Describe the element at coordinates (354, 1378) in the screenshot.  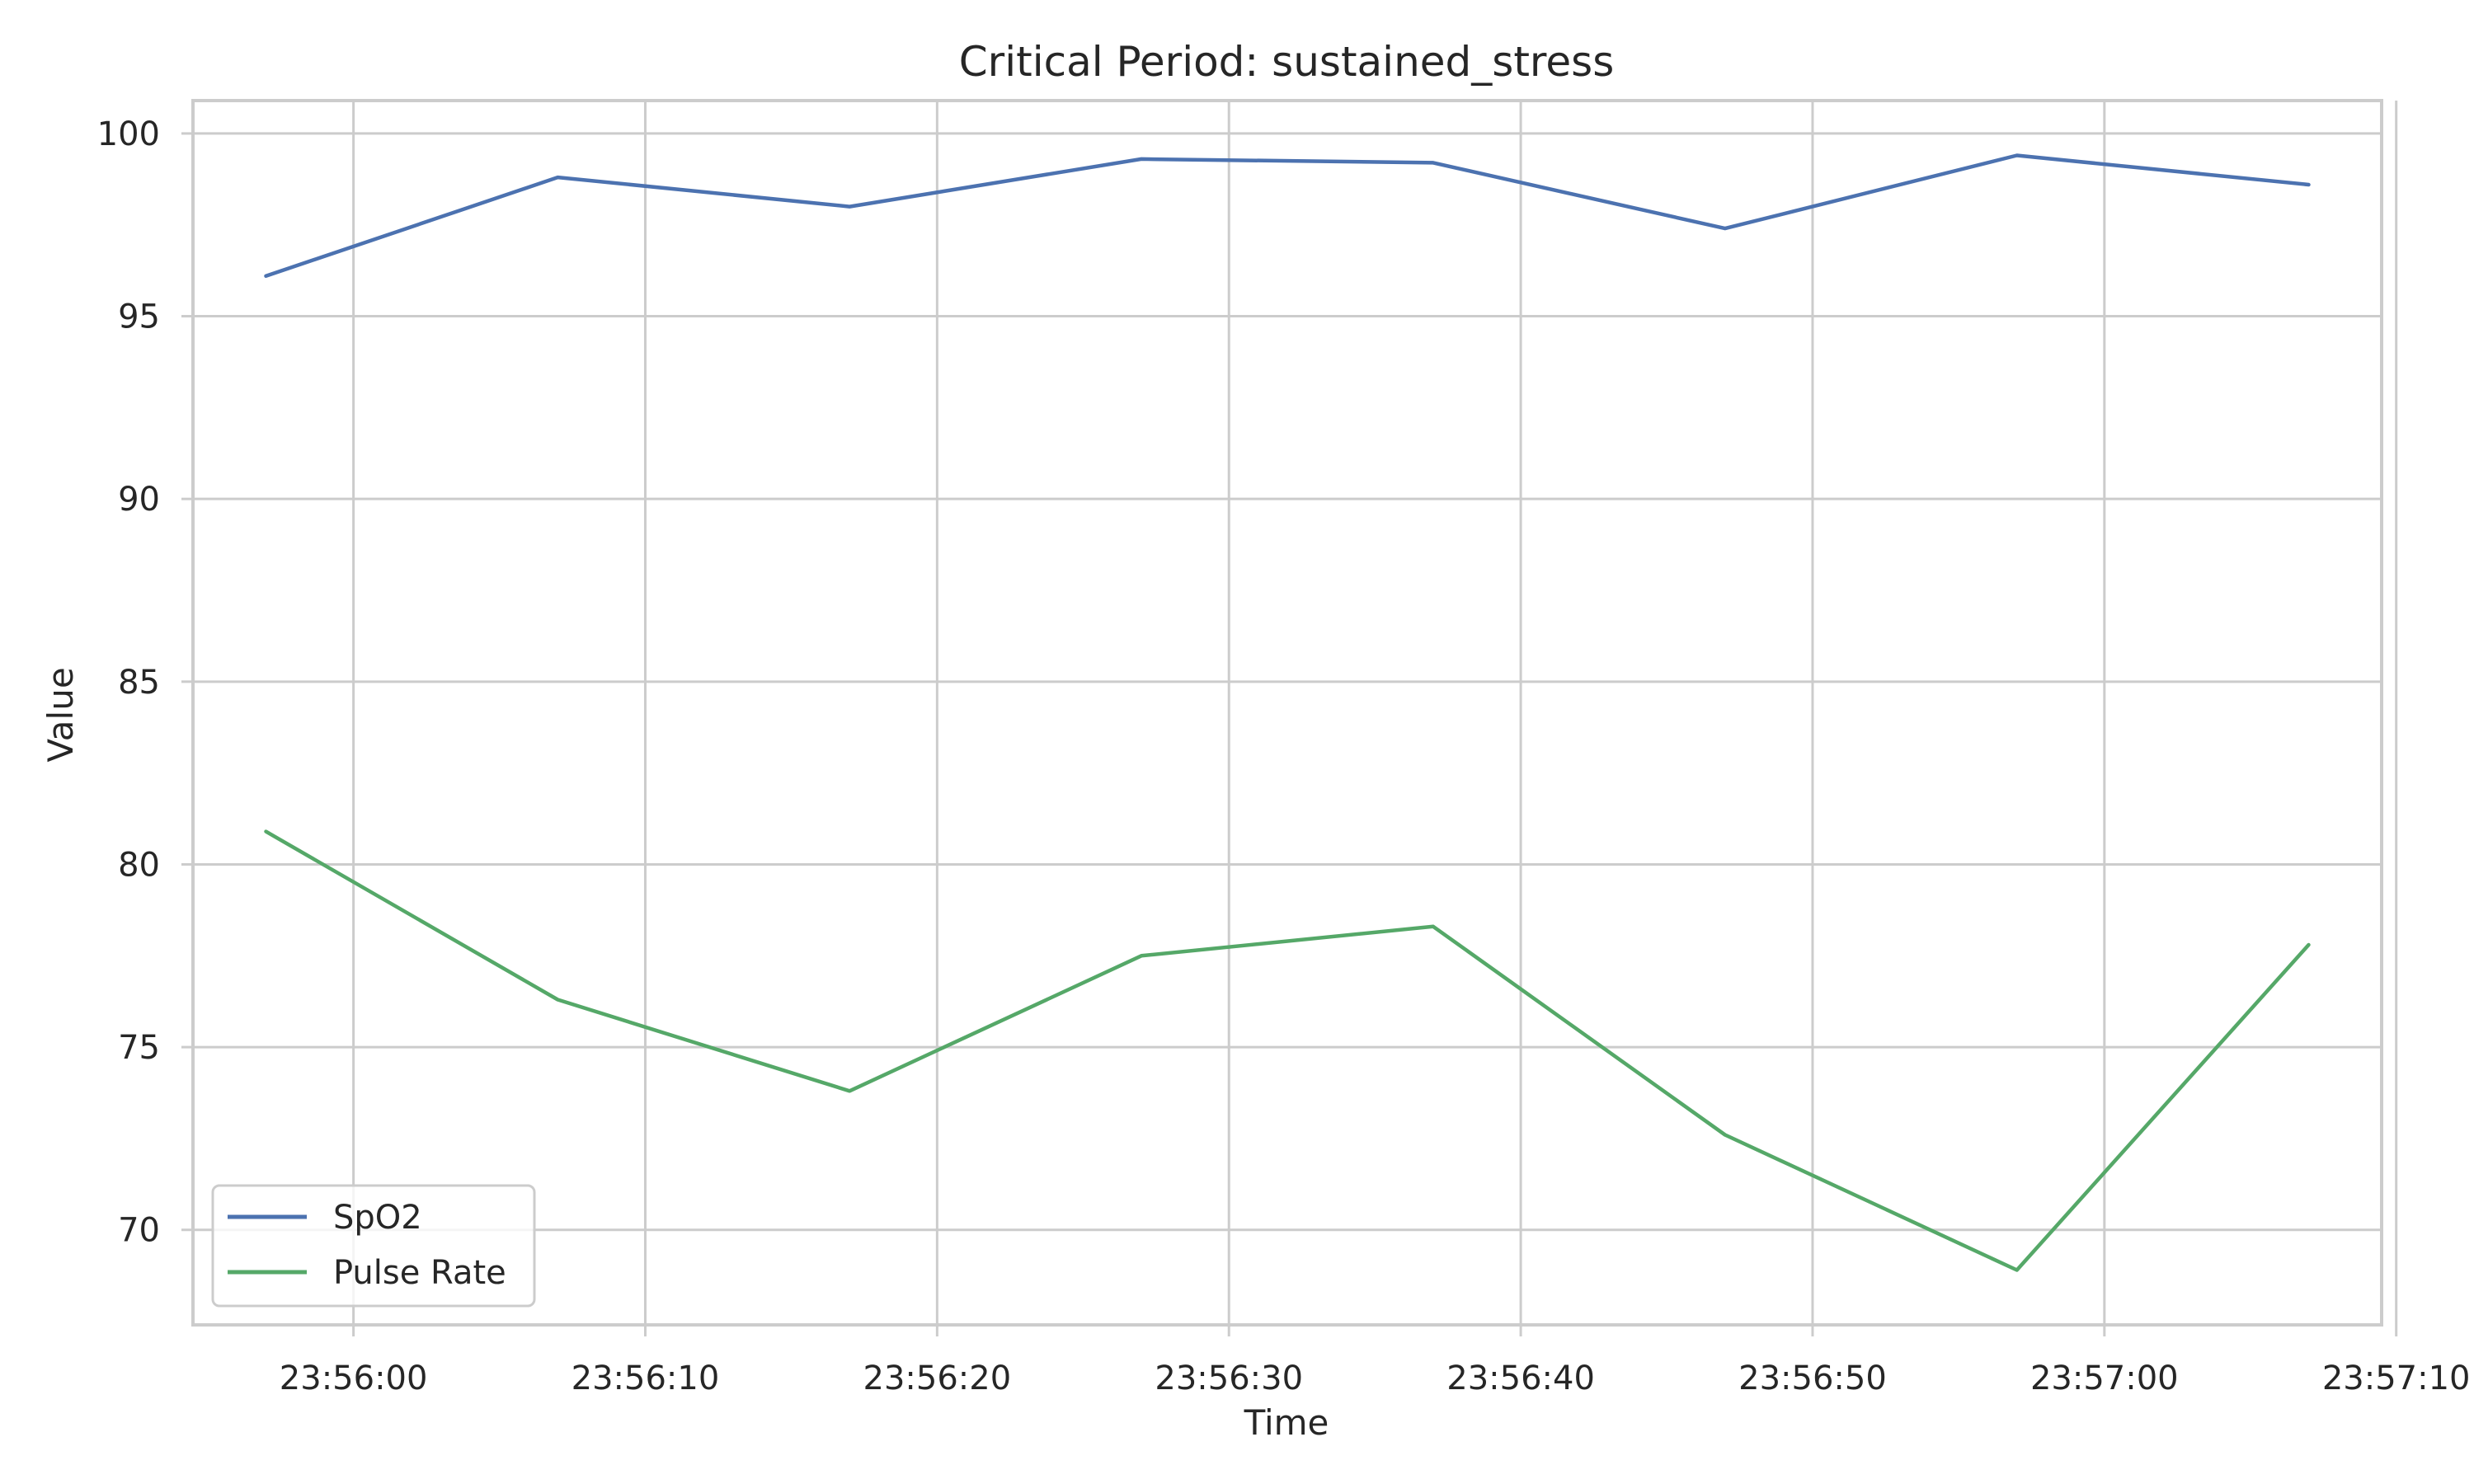
I see `x-tick-label: 23:56:00` at that location.